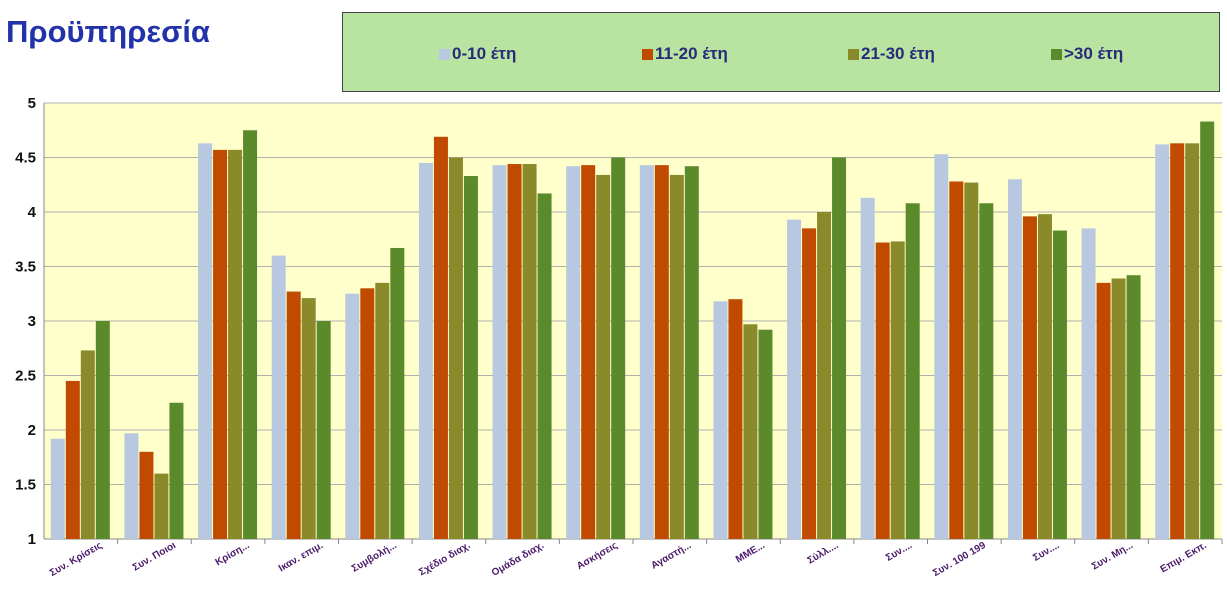  What do you see at coordinates (32, 321) in the screenshot?
I see `y-tick-label: 3` at bounding box center [32, 321].